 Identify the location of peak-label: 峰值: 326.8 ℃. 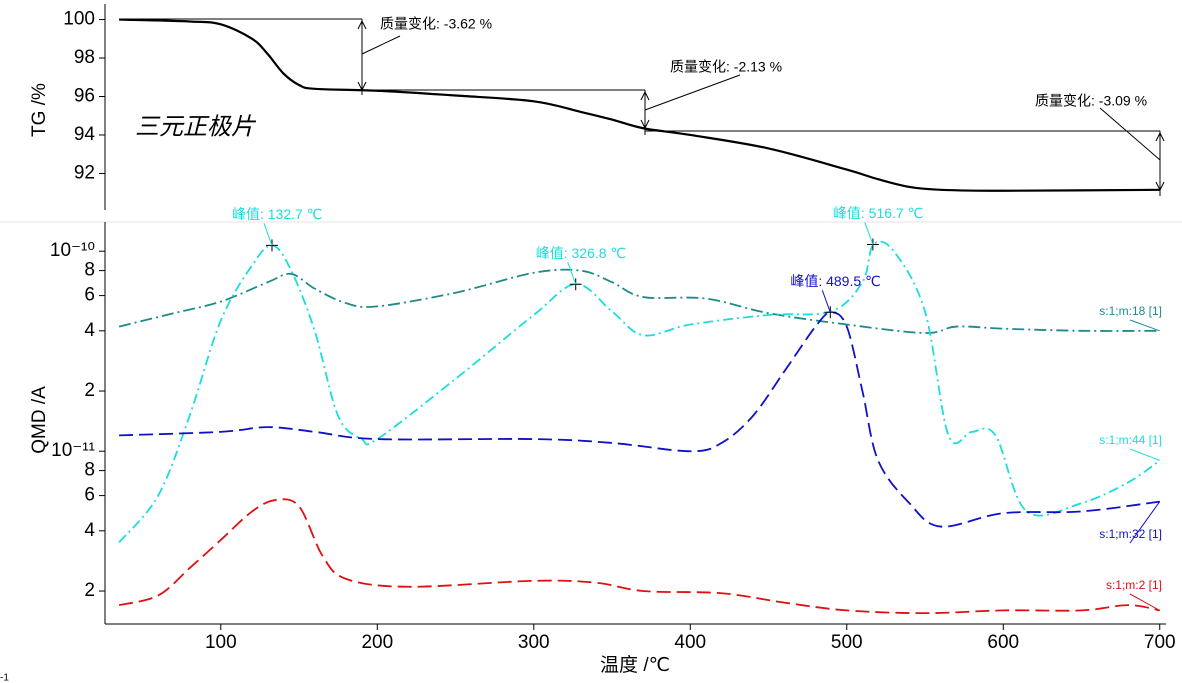
(581, 253).